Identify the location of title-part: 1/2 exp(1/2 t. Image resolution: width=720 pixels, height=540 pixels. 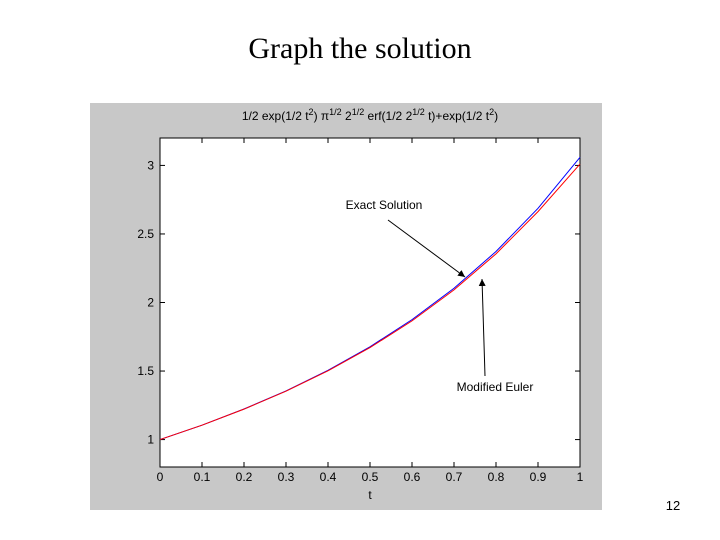
(275, 116).